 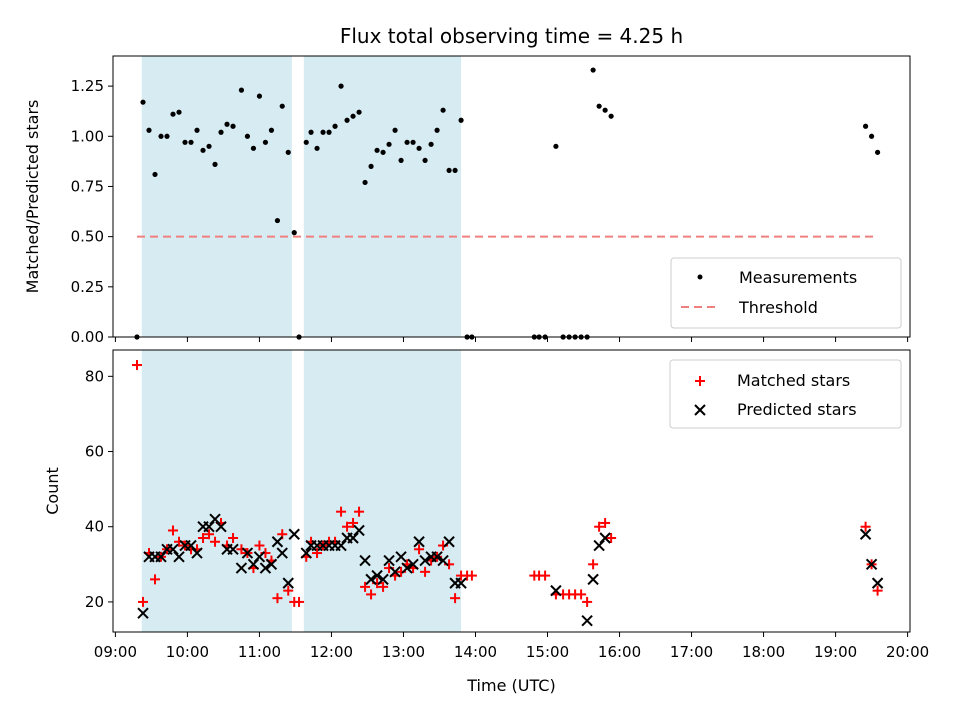 I want to click on legend-predicted-label: Predicted stars, so click(x=797, y=409).